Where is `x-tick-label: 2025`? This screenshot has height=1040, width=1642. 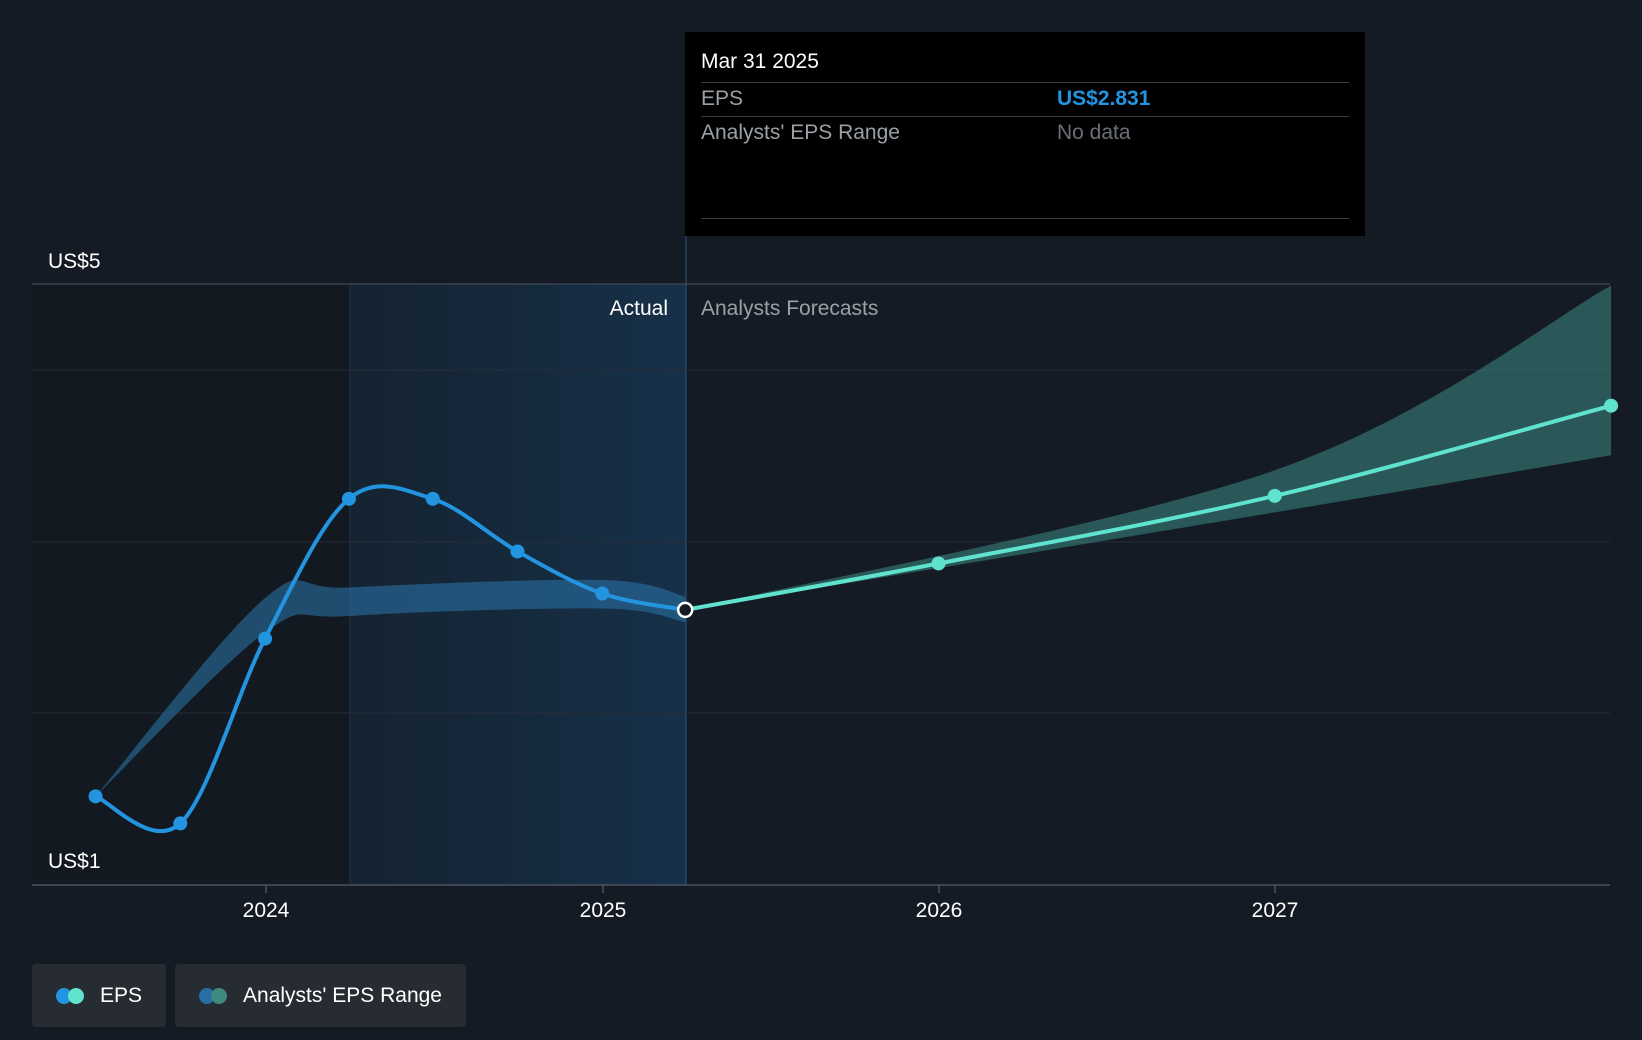 x-tick-label: 2025 is located at coordinates (603, 910).